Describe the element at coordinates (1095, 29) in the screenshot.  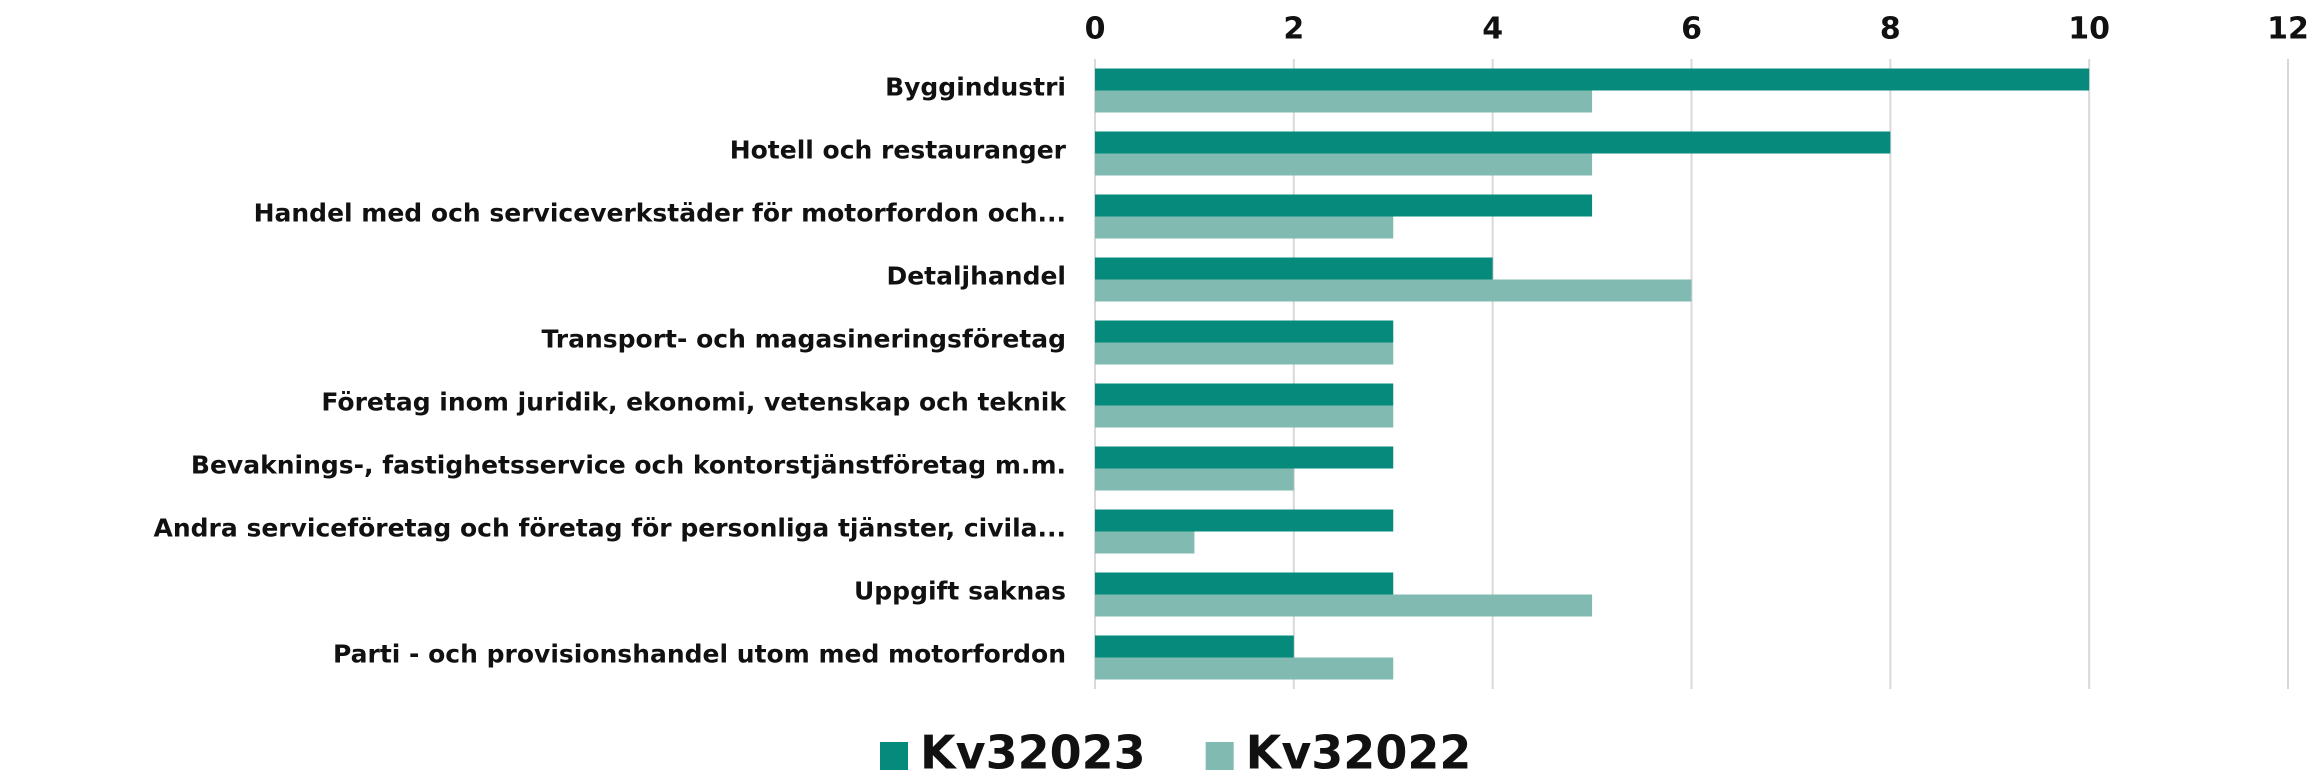
I see `x-tick-label: 0` at that location.